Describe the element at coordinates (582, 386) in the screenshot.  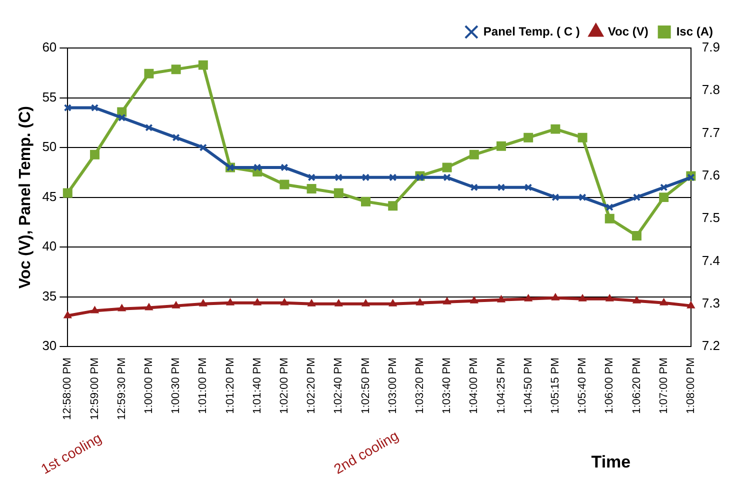
I see `x-tick-label: 1:05:40 PM` at that location.